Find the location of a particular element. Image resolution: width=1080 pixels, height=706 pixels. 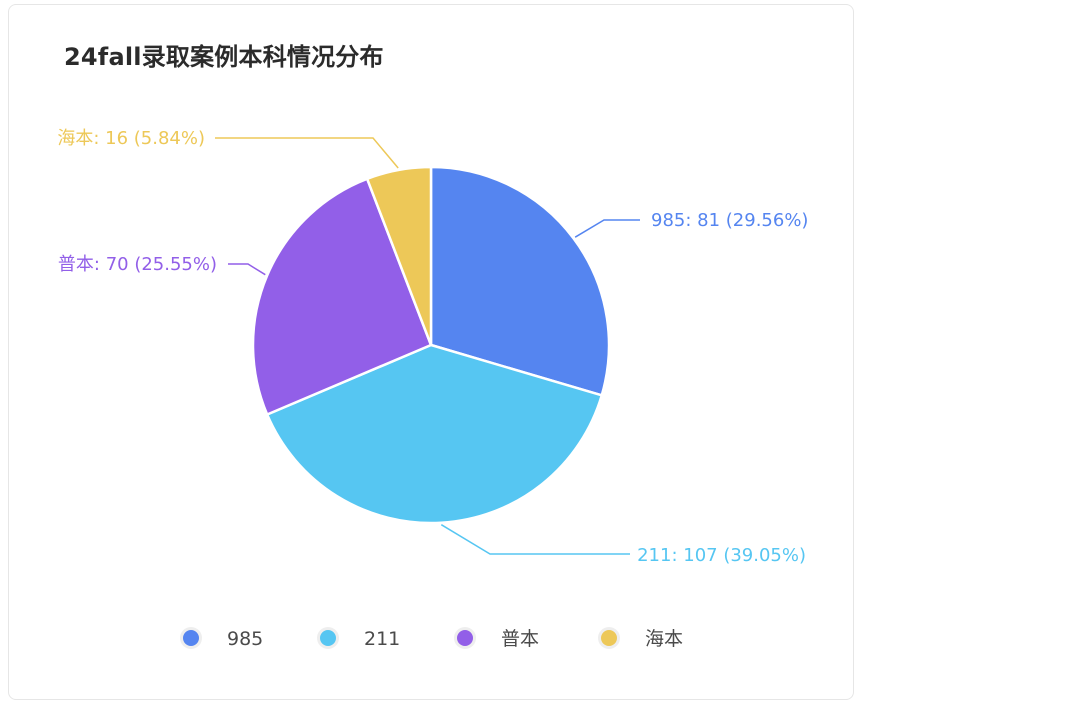

legend-label-1: 211 is located at coordinates (382, 639).